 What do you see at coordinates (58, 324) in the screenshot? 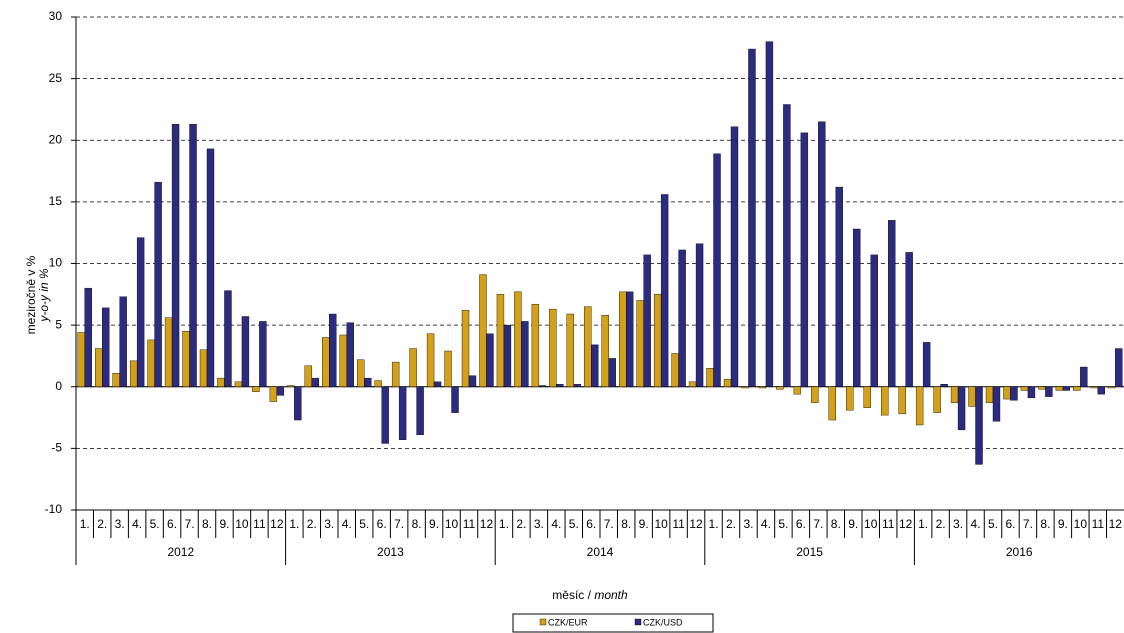
I see `y-tick-label: 5` at bounding box center [58, 324].